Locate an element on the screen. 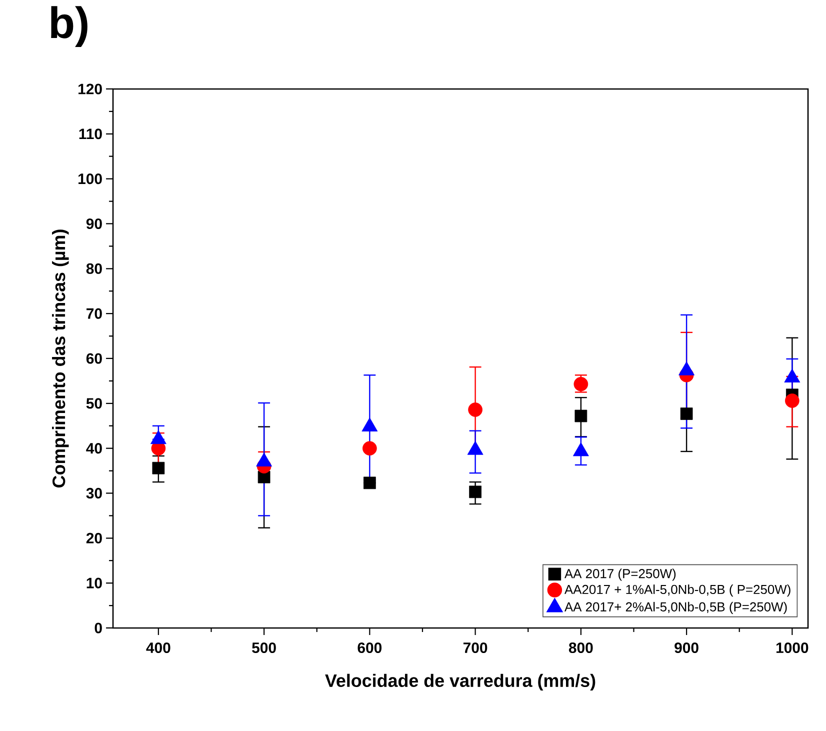  x-tick-label: 800 is located at coordinates (580, 648).